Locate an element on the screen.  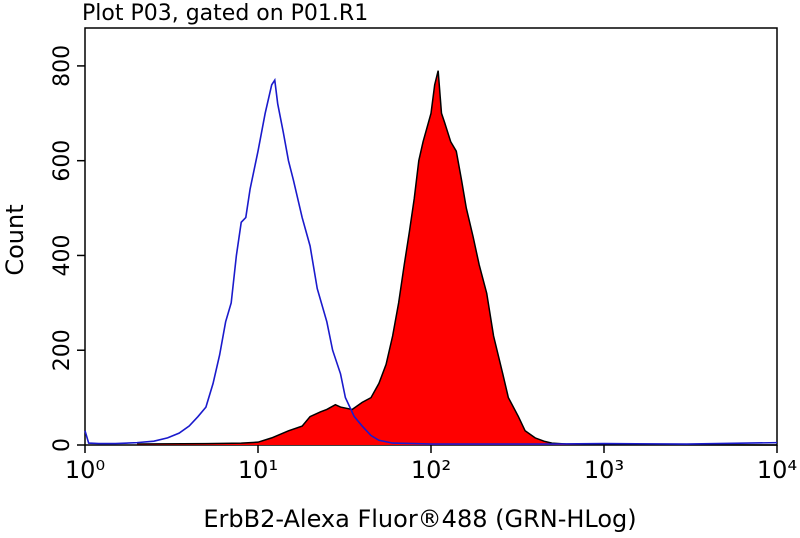
y-tick-label: 200 is located at coordinates (62, 350).